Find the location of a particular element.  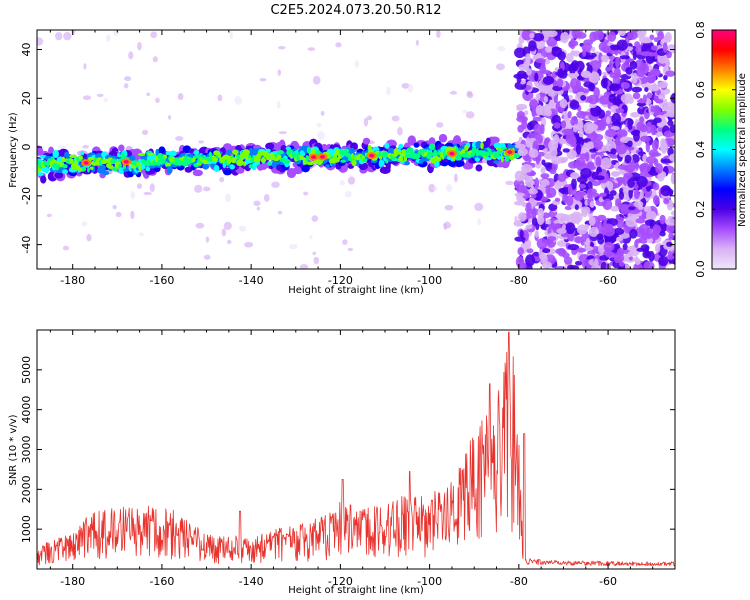

y-tick-label: 5000 is located at coordinates (26, 370).